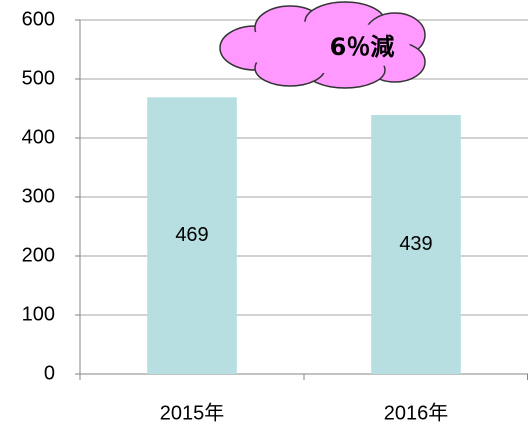 The width and height of the screenshot is (528, 430). What do you see at coordinates (192, 412) in the screenshot?
I see `x-tick-label: 2015年` at bounding box center [192, 412].